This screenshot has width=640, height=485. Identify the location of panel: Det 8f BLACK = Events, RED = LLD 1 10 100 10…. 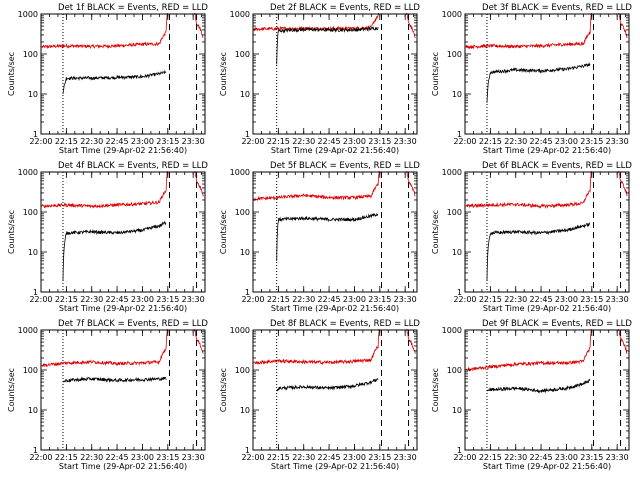
(319, 395).